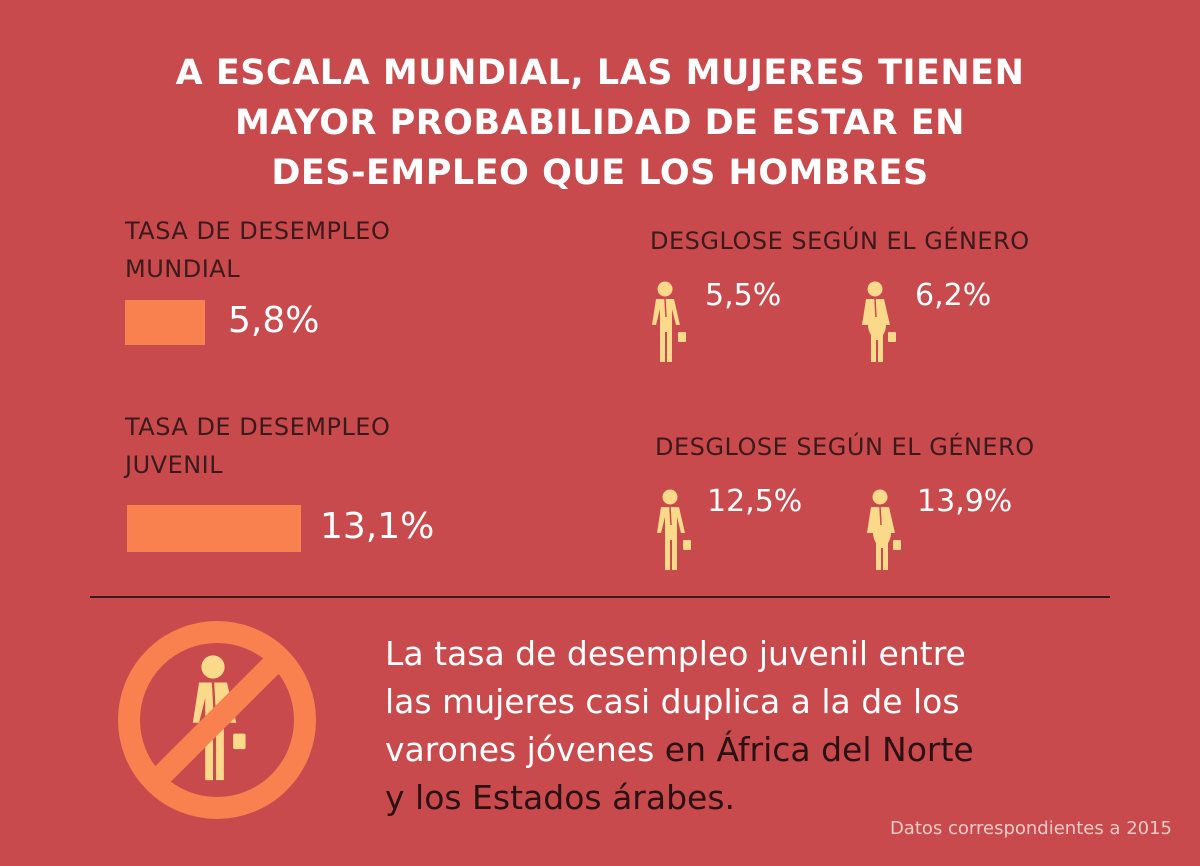 Image resolution: width=1200 pixels, height=866 pixels. I want to click on message-line: varones jóvenes en África del Norte, so click(745, 750).